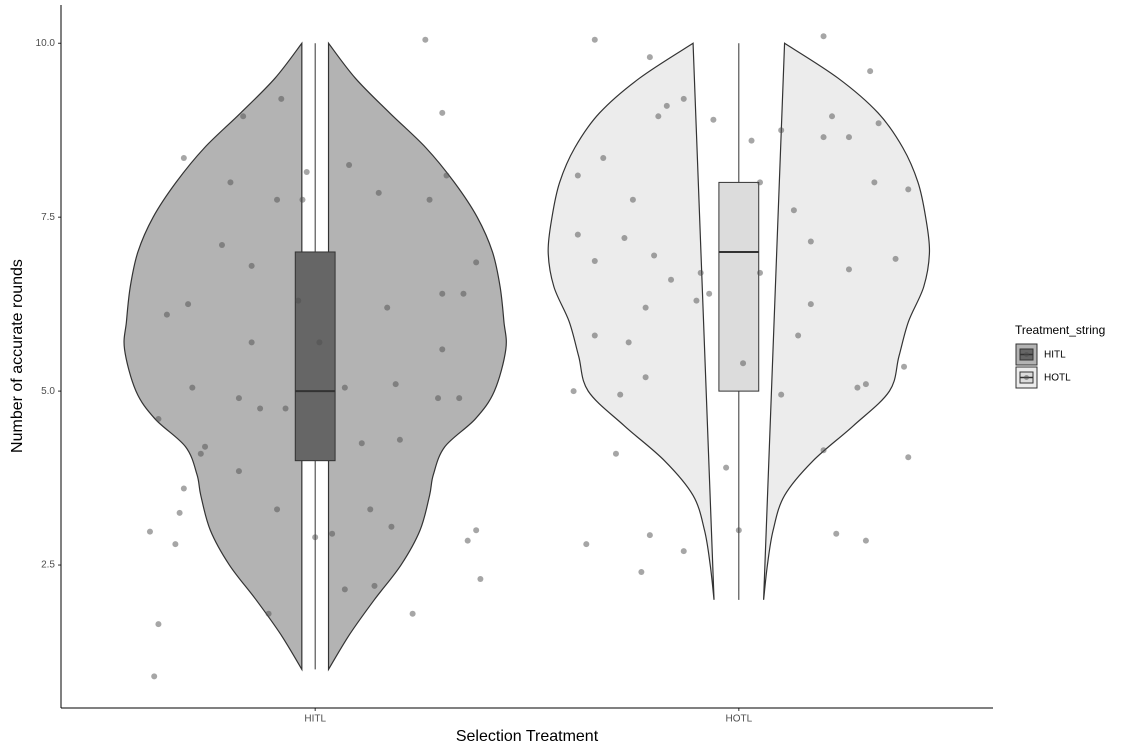 This screenshot has width=1128, height=748. Describe the element at coordinates (17, 356) in the screenshot. I see `y-axis-label: Number of accurate rounds` at that location.